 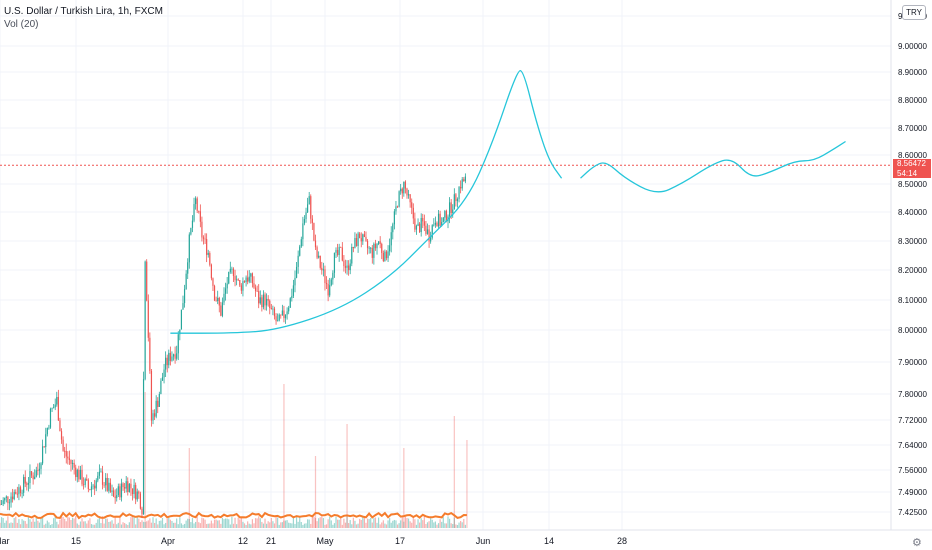 I want to click on time-axis: Mar 15 Apr 12 21 May 17 Jun 14 28, so click(x=313, y=541).